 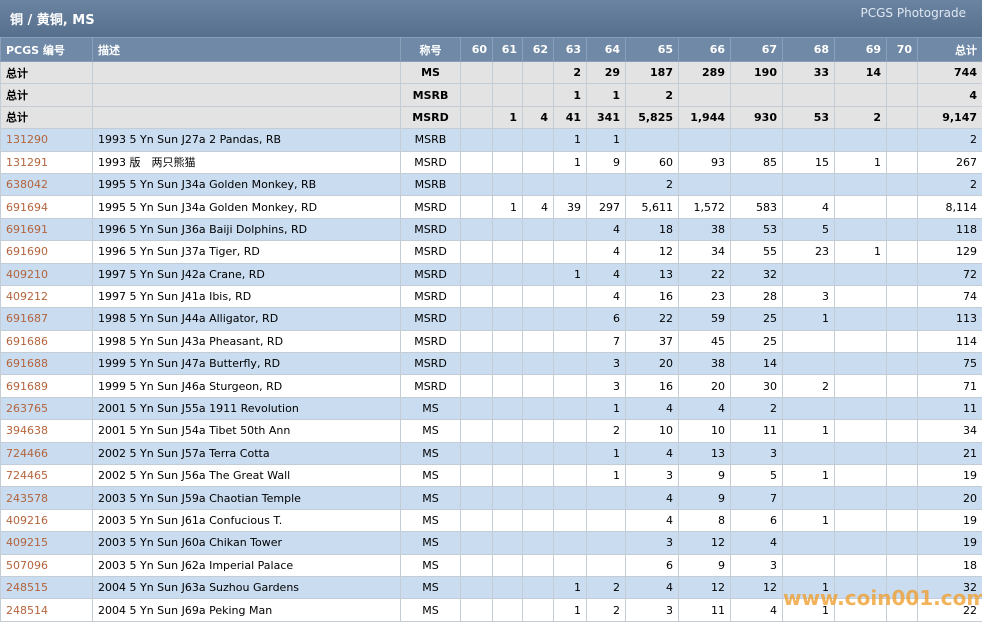 I want to click on cell: 12, so click(x=704, y=587).